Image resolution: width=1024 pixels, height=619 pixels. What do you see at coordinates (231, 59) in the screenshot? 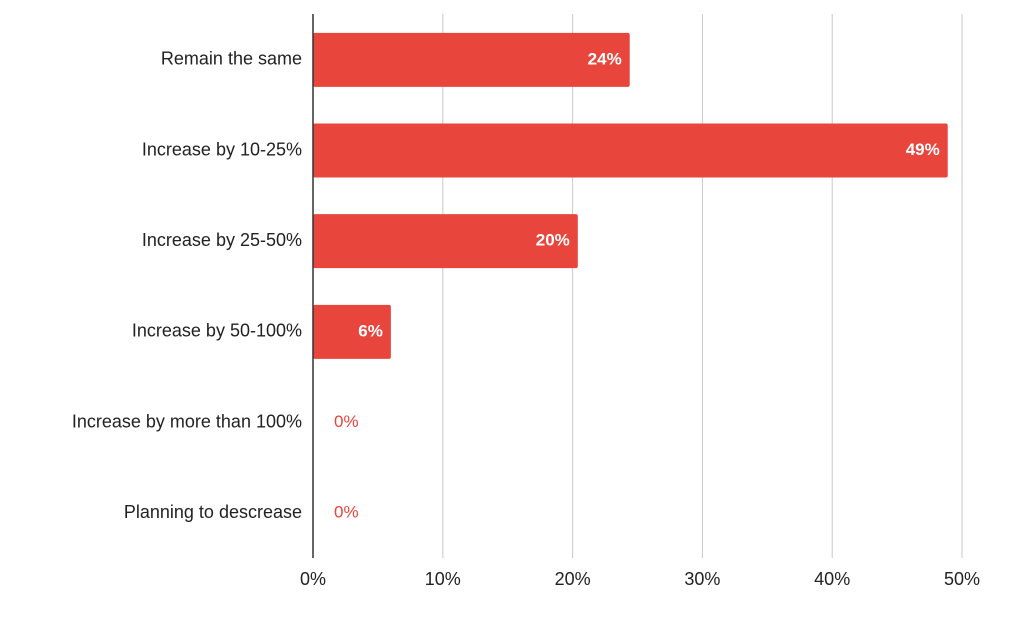
I see `y-tick-label: Remain the same` at bounding box center [231, 59].